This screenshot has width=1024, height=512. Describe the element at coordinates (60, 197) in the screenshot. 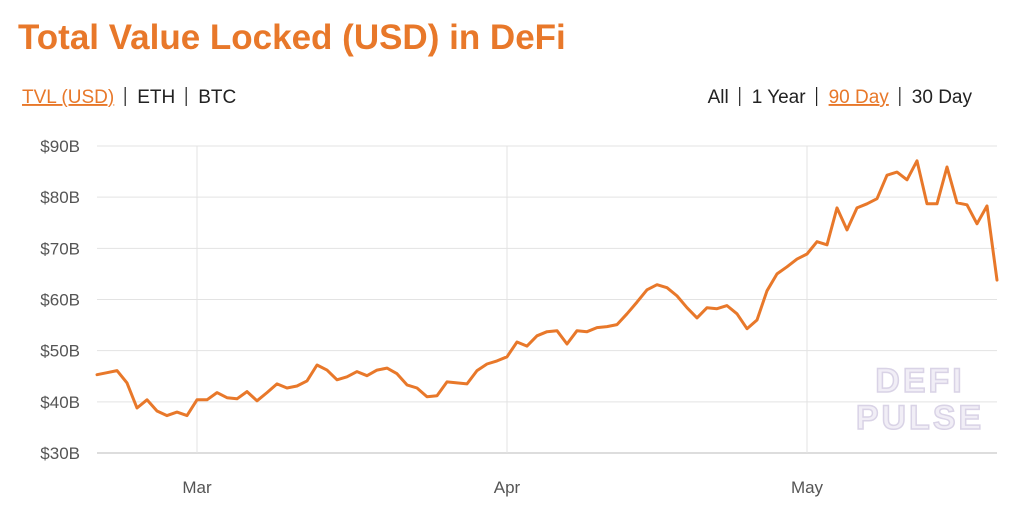

I see `y-tick-label: $80B` at that location.